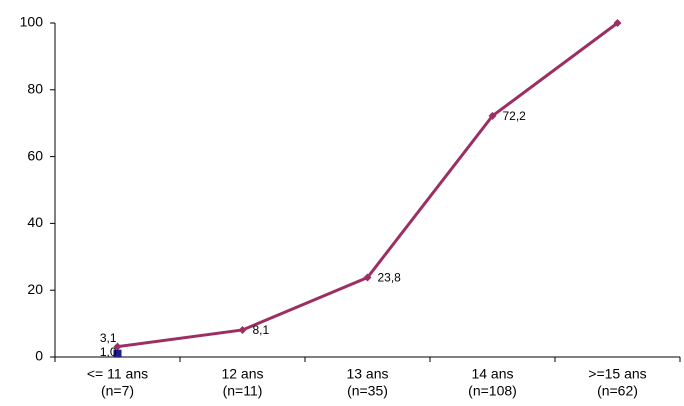  What do you see at coordinates (243, 391) in the screenshot?
I see `x-tick-note: (n=11)` at bounding box center [243, 391].